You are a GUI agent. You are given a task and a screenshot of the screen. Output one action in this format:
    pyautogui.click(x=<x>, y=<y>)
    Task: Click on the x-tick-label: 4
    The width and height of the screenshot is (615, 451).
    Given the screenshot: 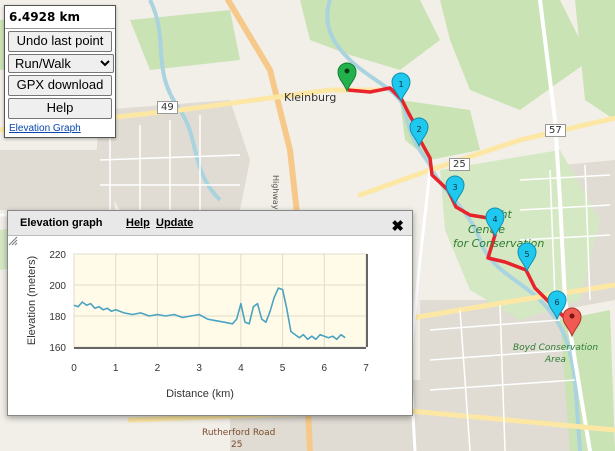 What is the action you would take?
    pyautogui.click(x=241, y=368)
    